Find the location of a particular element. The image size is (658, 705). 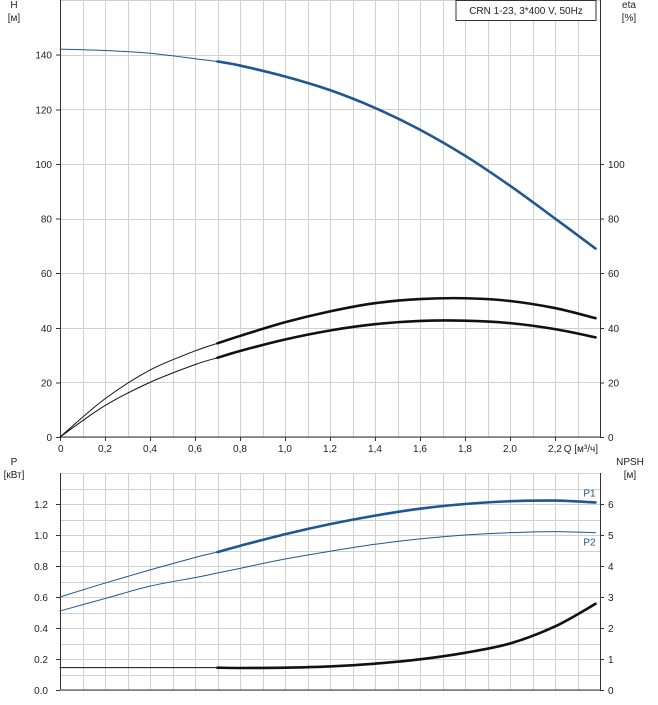

y-axis-label-left-bottom-unit: [кВт] is located at coordinates (14, 475).